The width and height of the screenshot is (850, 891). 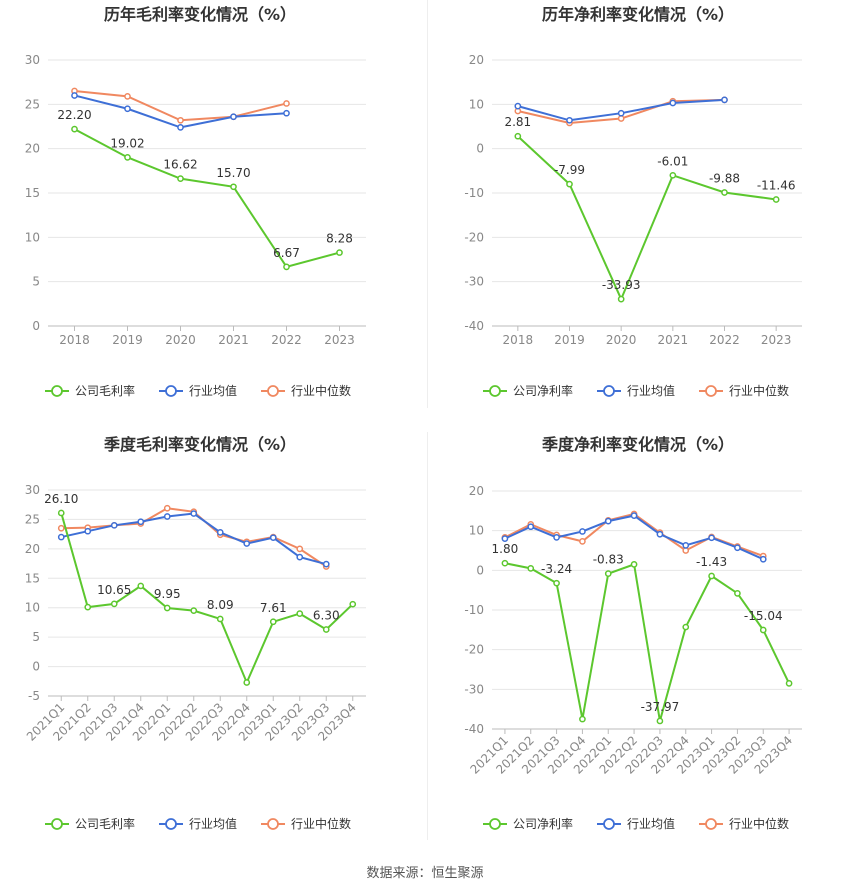 What do you see at coordinates (180, 340) in the screenshot?
I see `x-tick-label: 2020` at bounding box center [180, 340].